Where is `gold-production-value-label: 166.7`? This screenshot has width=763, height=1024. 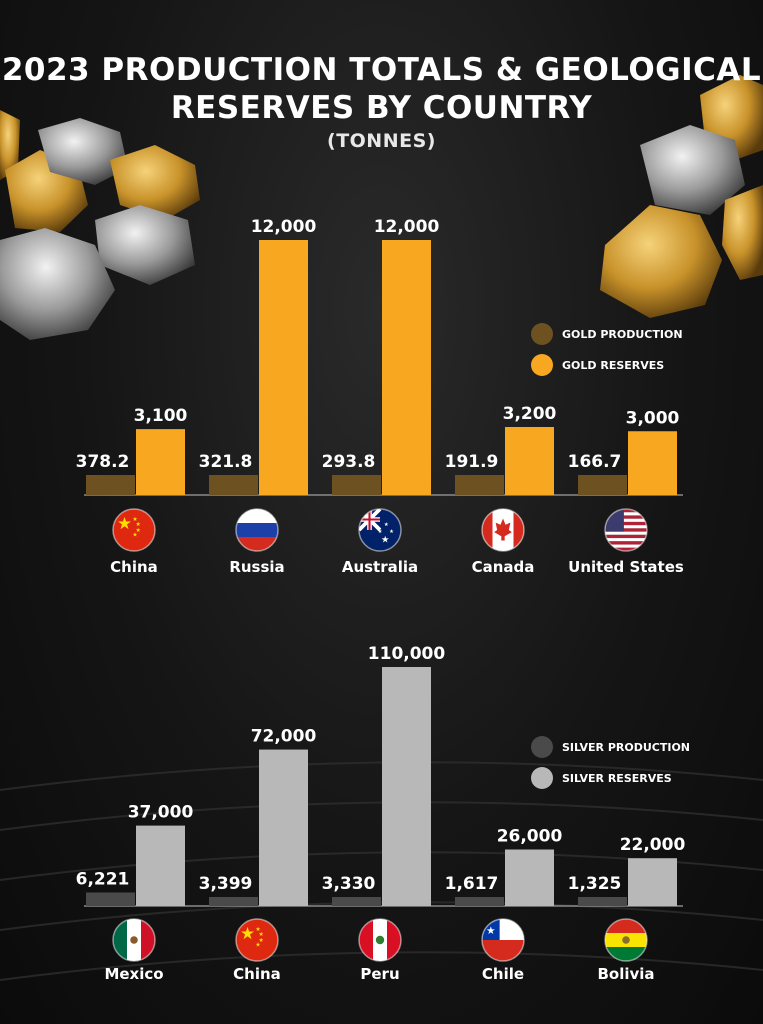 gold-production-value-label: 166.7 is located at coordinates (595, 462).